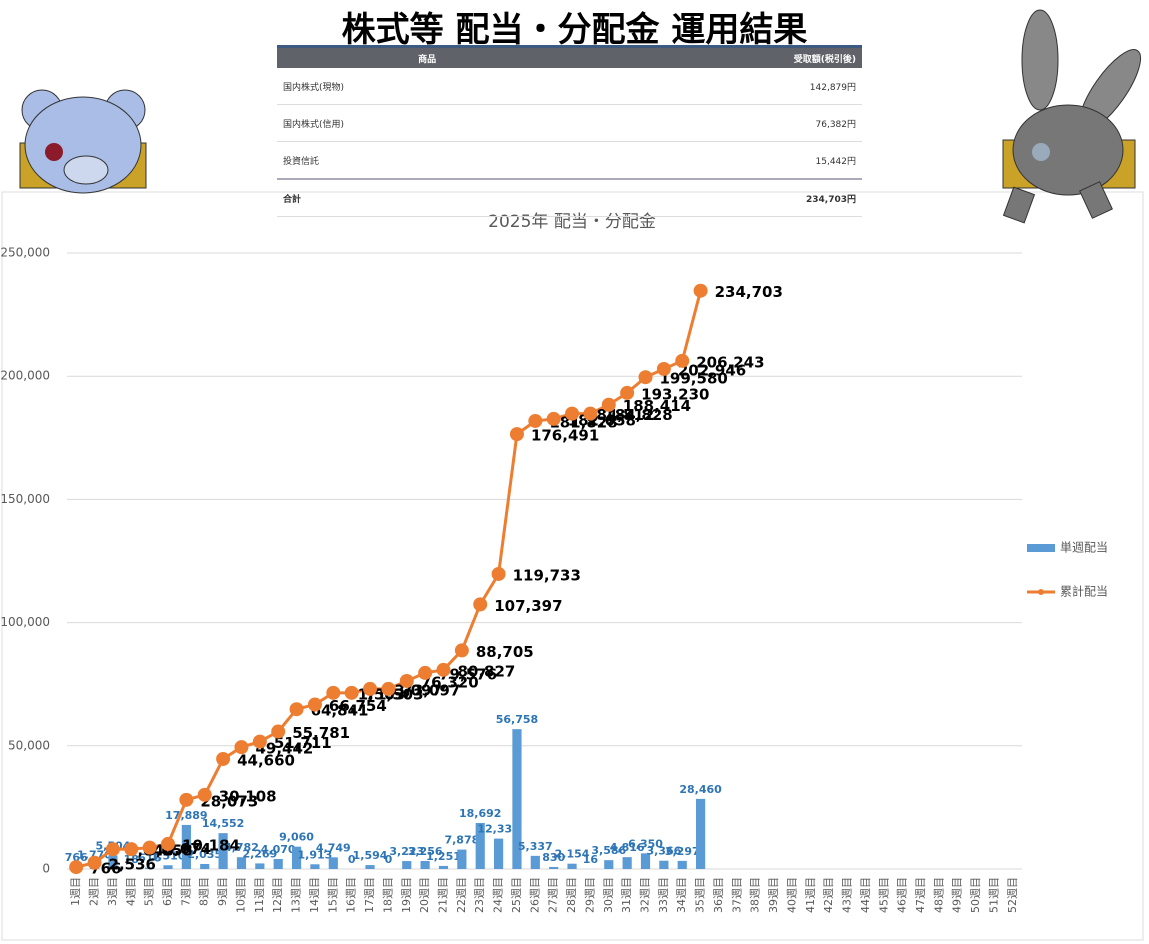 Image resolution: width=1149 pixels, height=944 pixels. I want to click on point-value-label: 73,097, so click(413, 690).